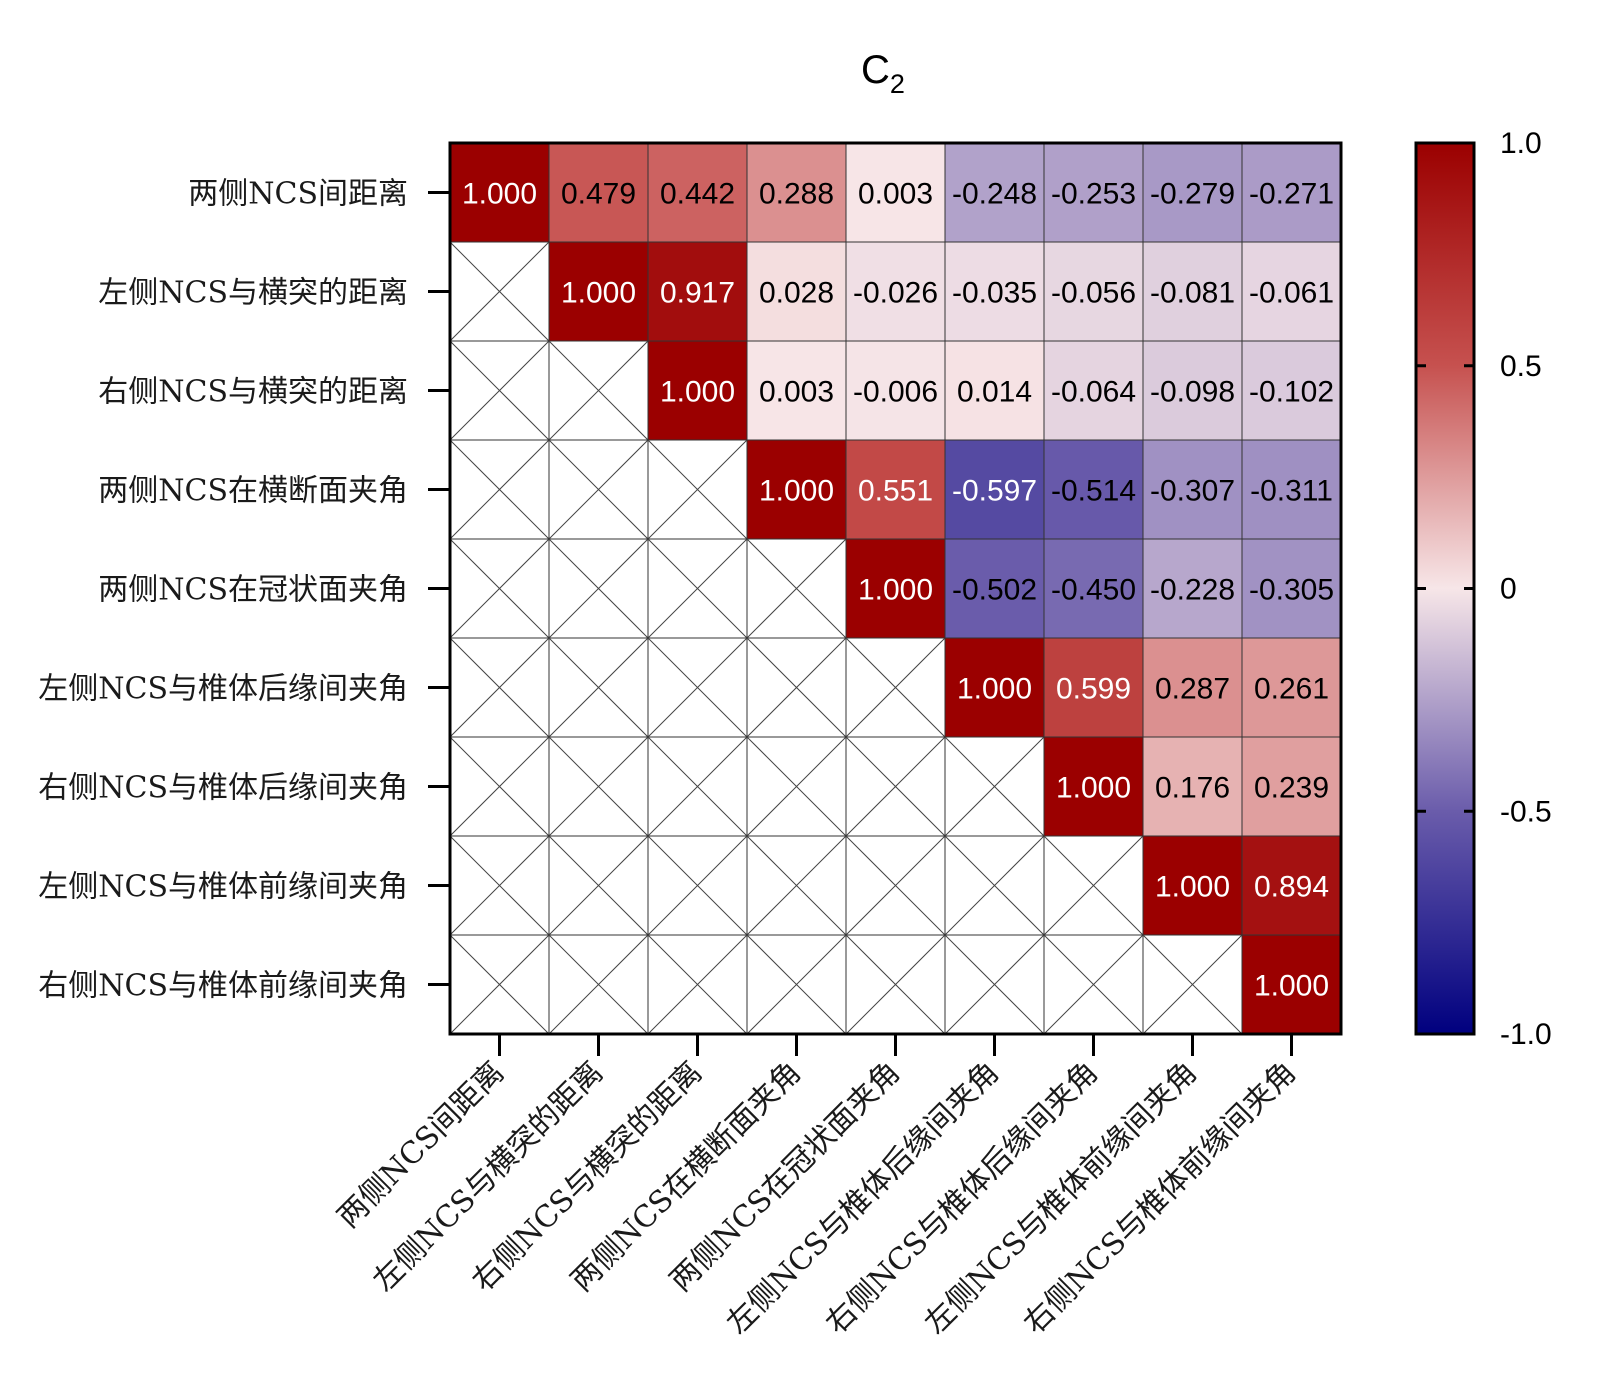  I want to click on heatmap-cell-value: -0.102, so click(1291, 392).